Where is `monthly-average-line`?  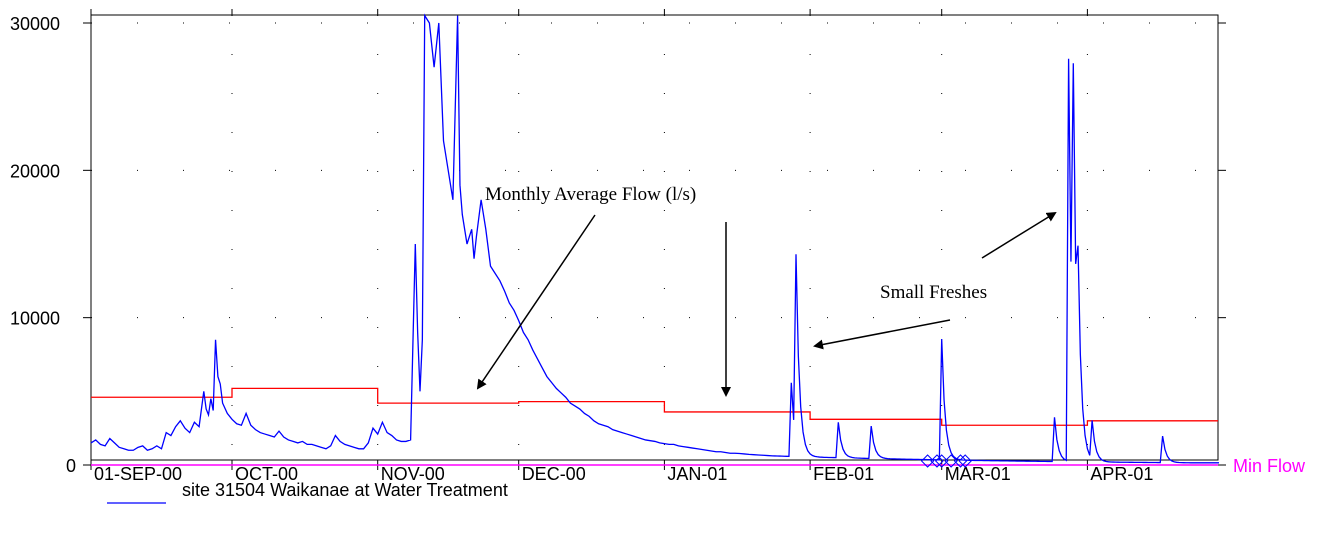 monthly-average-line is located at coordinates (654, 406).